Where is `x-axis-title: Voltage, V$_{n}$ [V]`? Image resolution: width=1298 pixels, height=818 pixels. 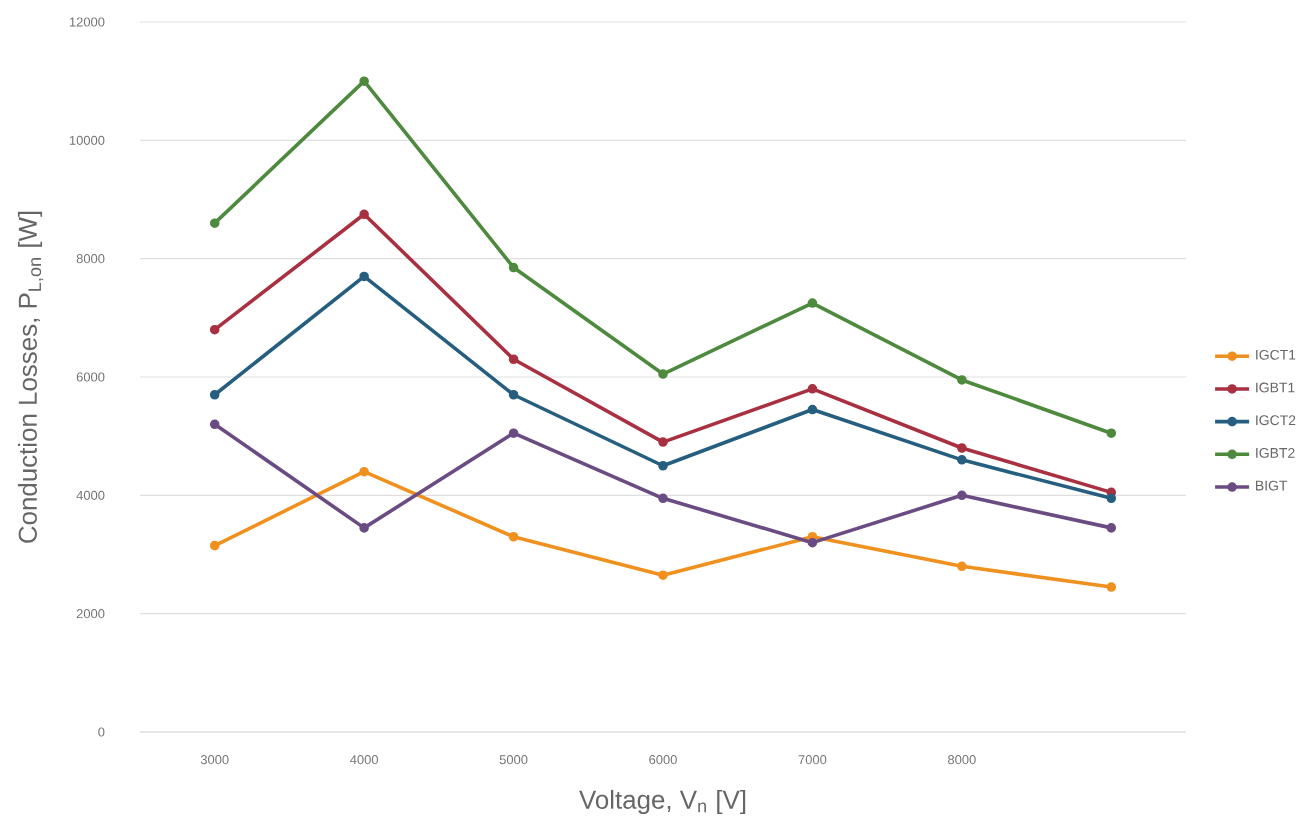
x-axis-title: Voltage, V$_{n}$ [V] is located at coordinates (662, 802).